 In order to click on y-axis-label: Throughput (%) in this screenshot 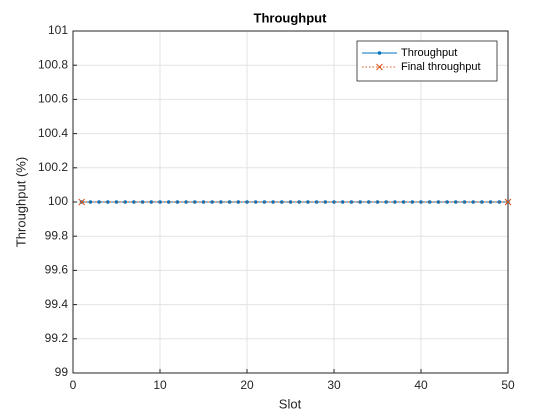, I will do `click(20, 202)`.